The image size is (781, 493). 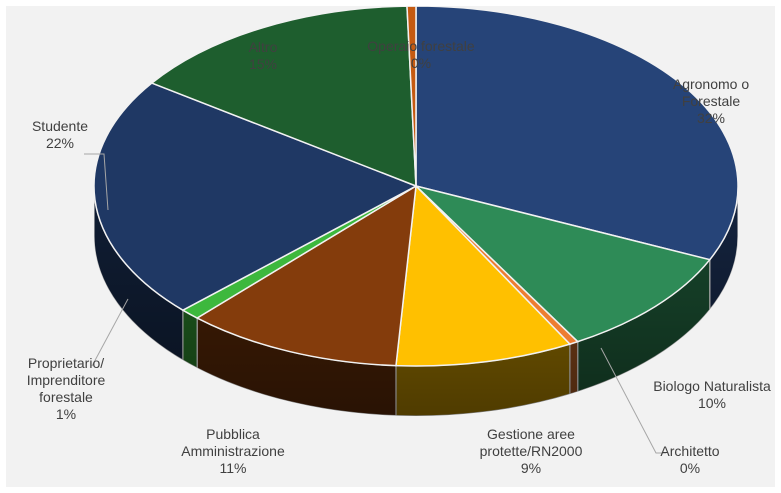 I want to click on slice-value-label: 10%, so click(x=712, y=403).